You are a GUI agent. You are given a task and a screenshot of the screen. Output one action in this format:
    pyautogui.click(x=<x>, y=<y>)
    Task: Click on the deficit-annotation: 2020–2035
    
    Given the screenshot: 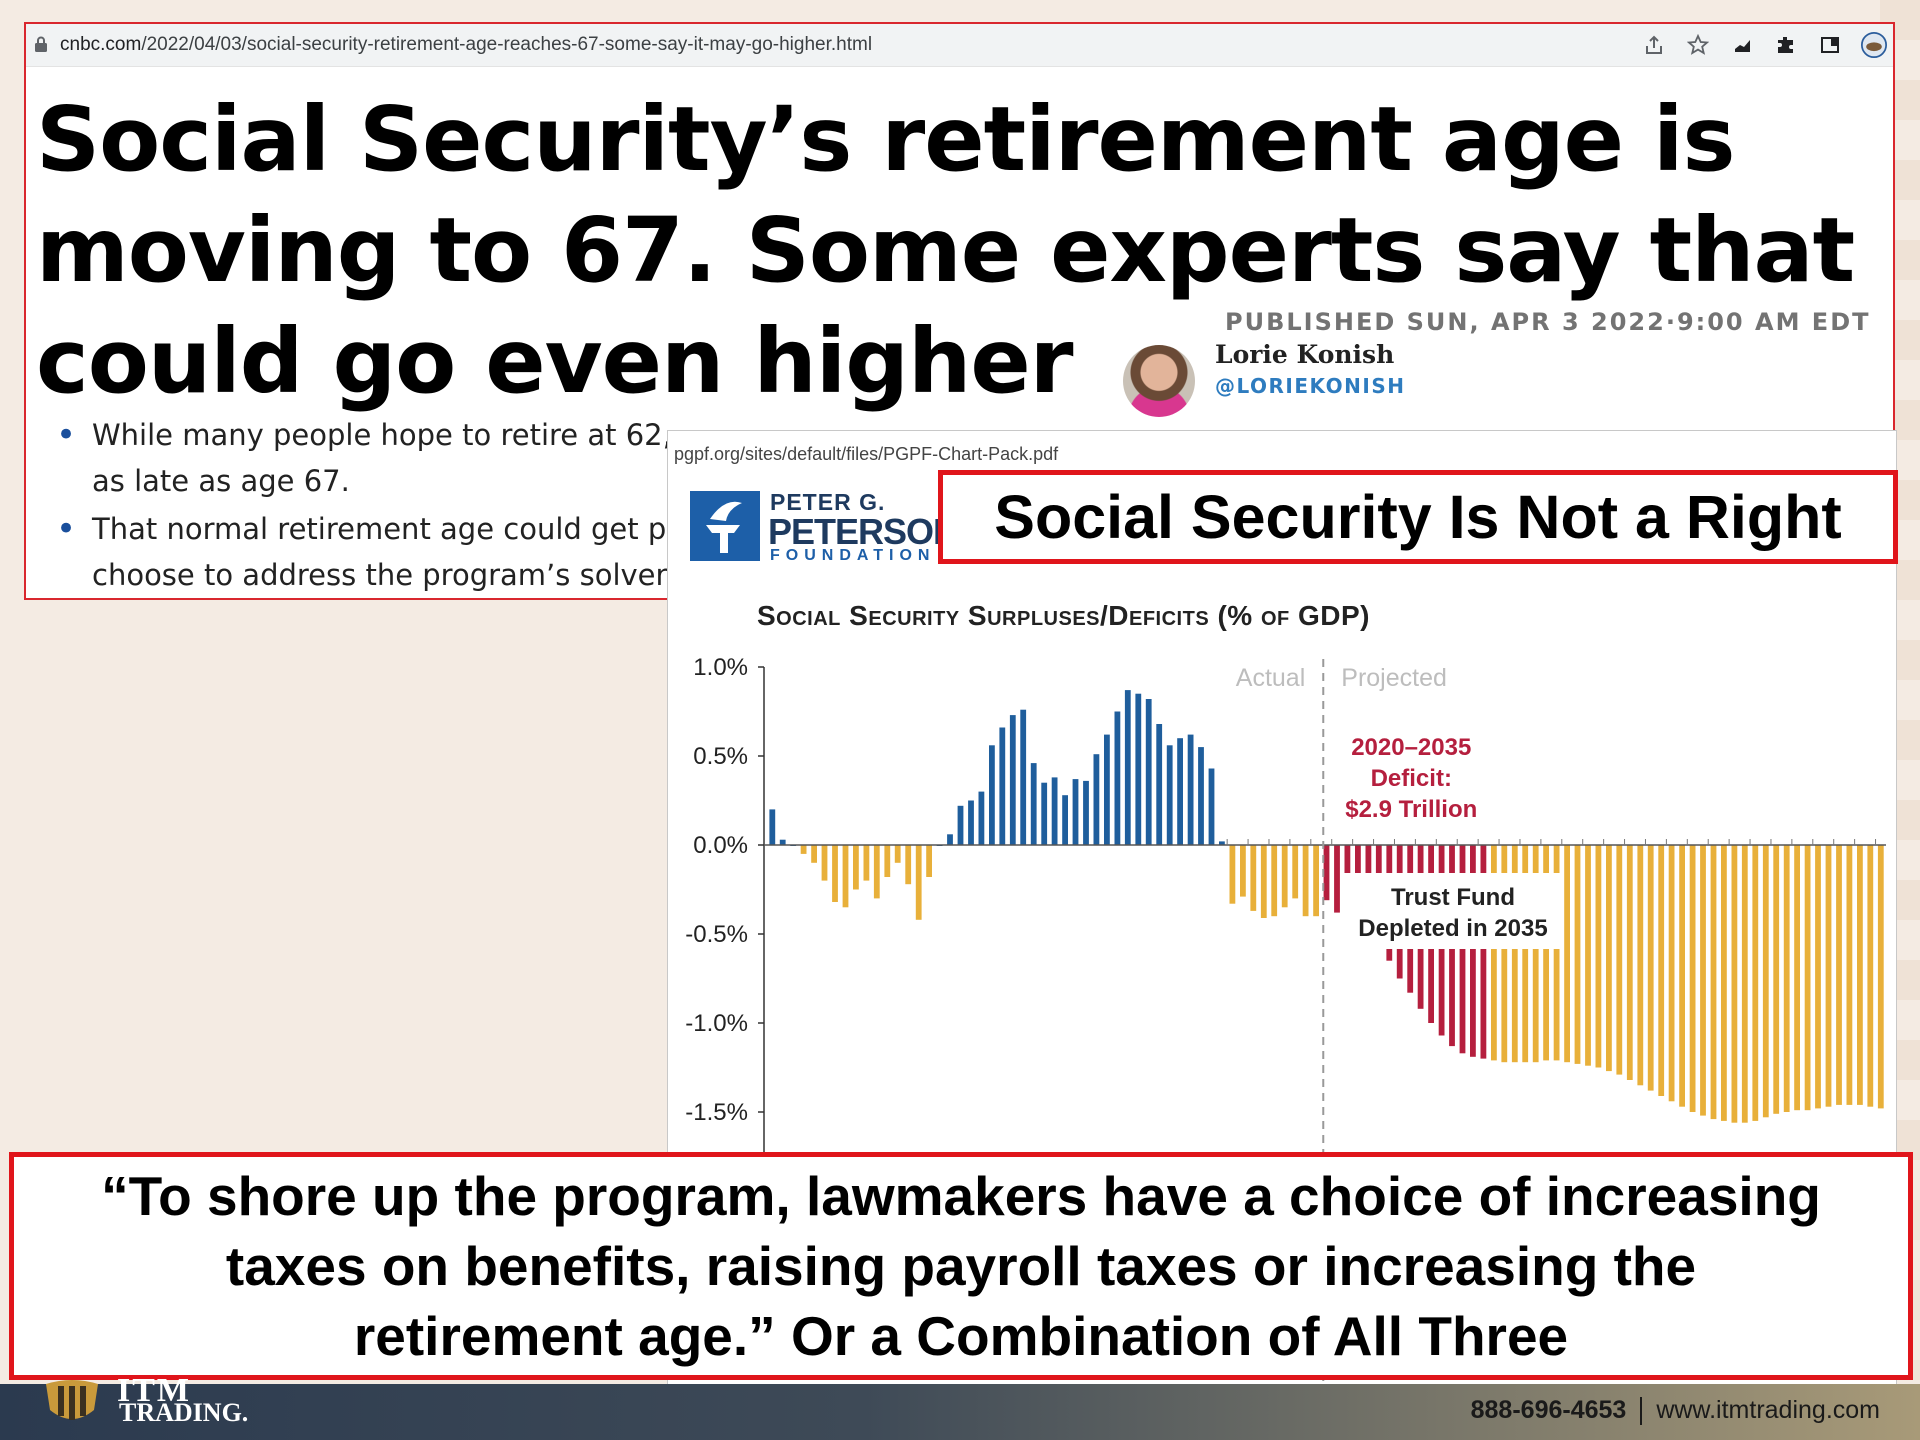 What is the action you would take?
    pyautogui.click(x=1411, y=747)
    